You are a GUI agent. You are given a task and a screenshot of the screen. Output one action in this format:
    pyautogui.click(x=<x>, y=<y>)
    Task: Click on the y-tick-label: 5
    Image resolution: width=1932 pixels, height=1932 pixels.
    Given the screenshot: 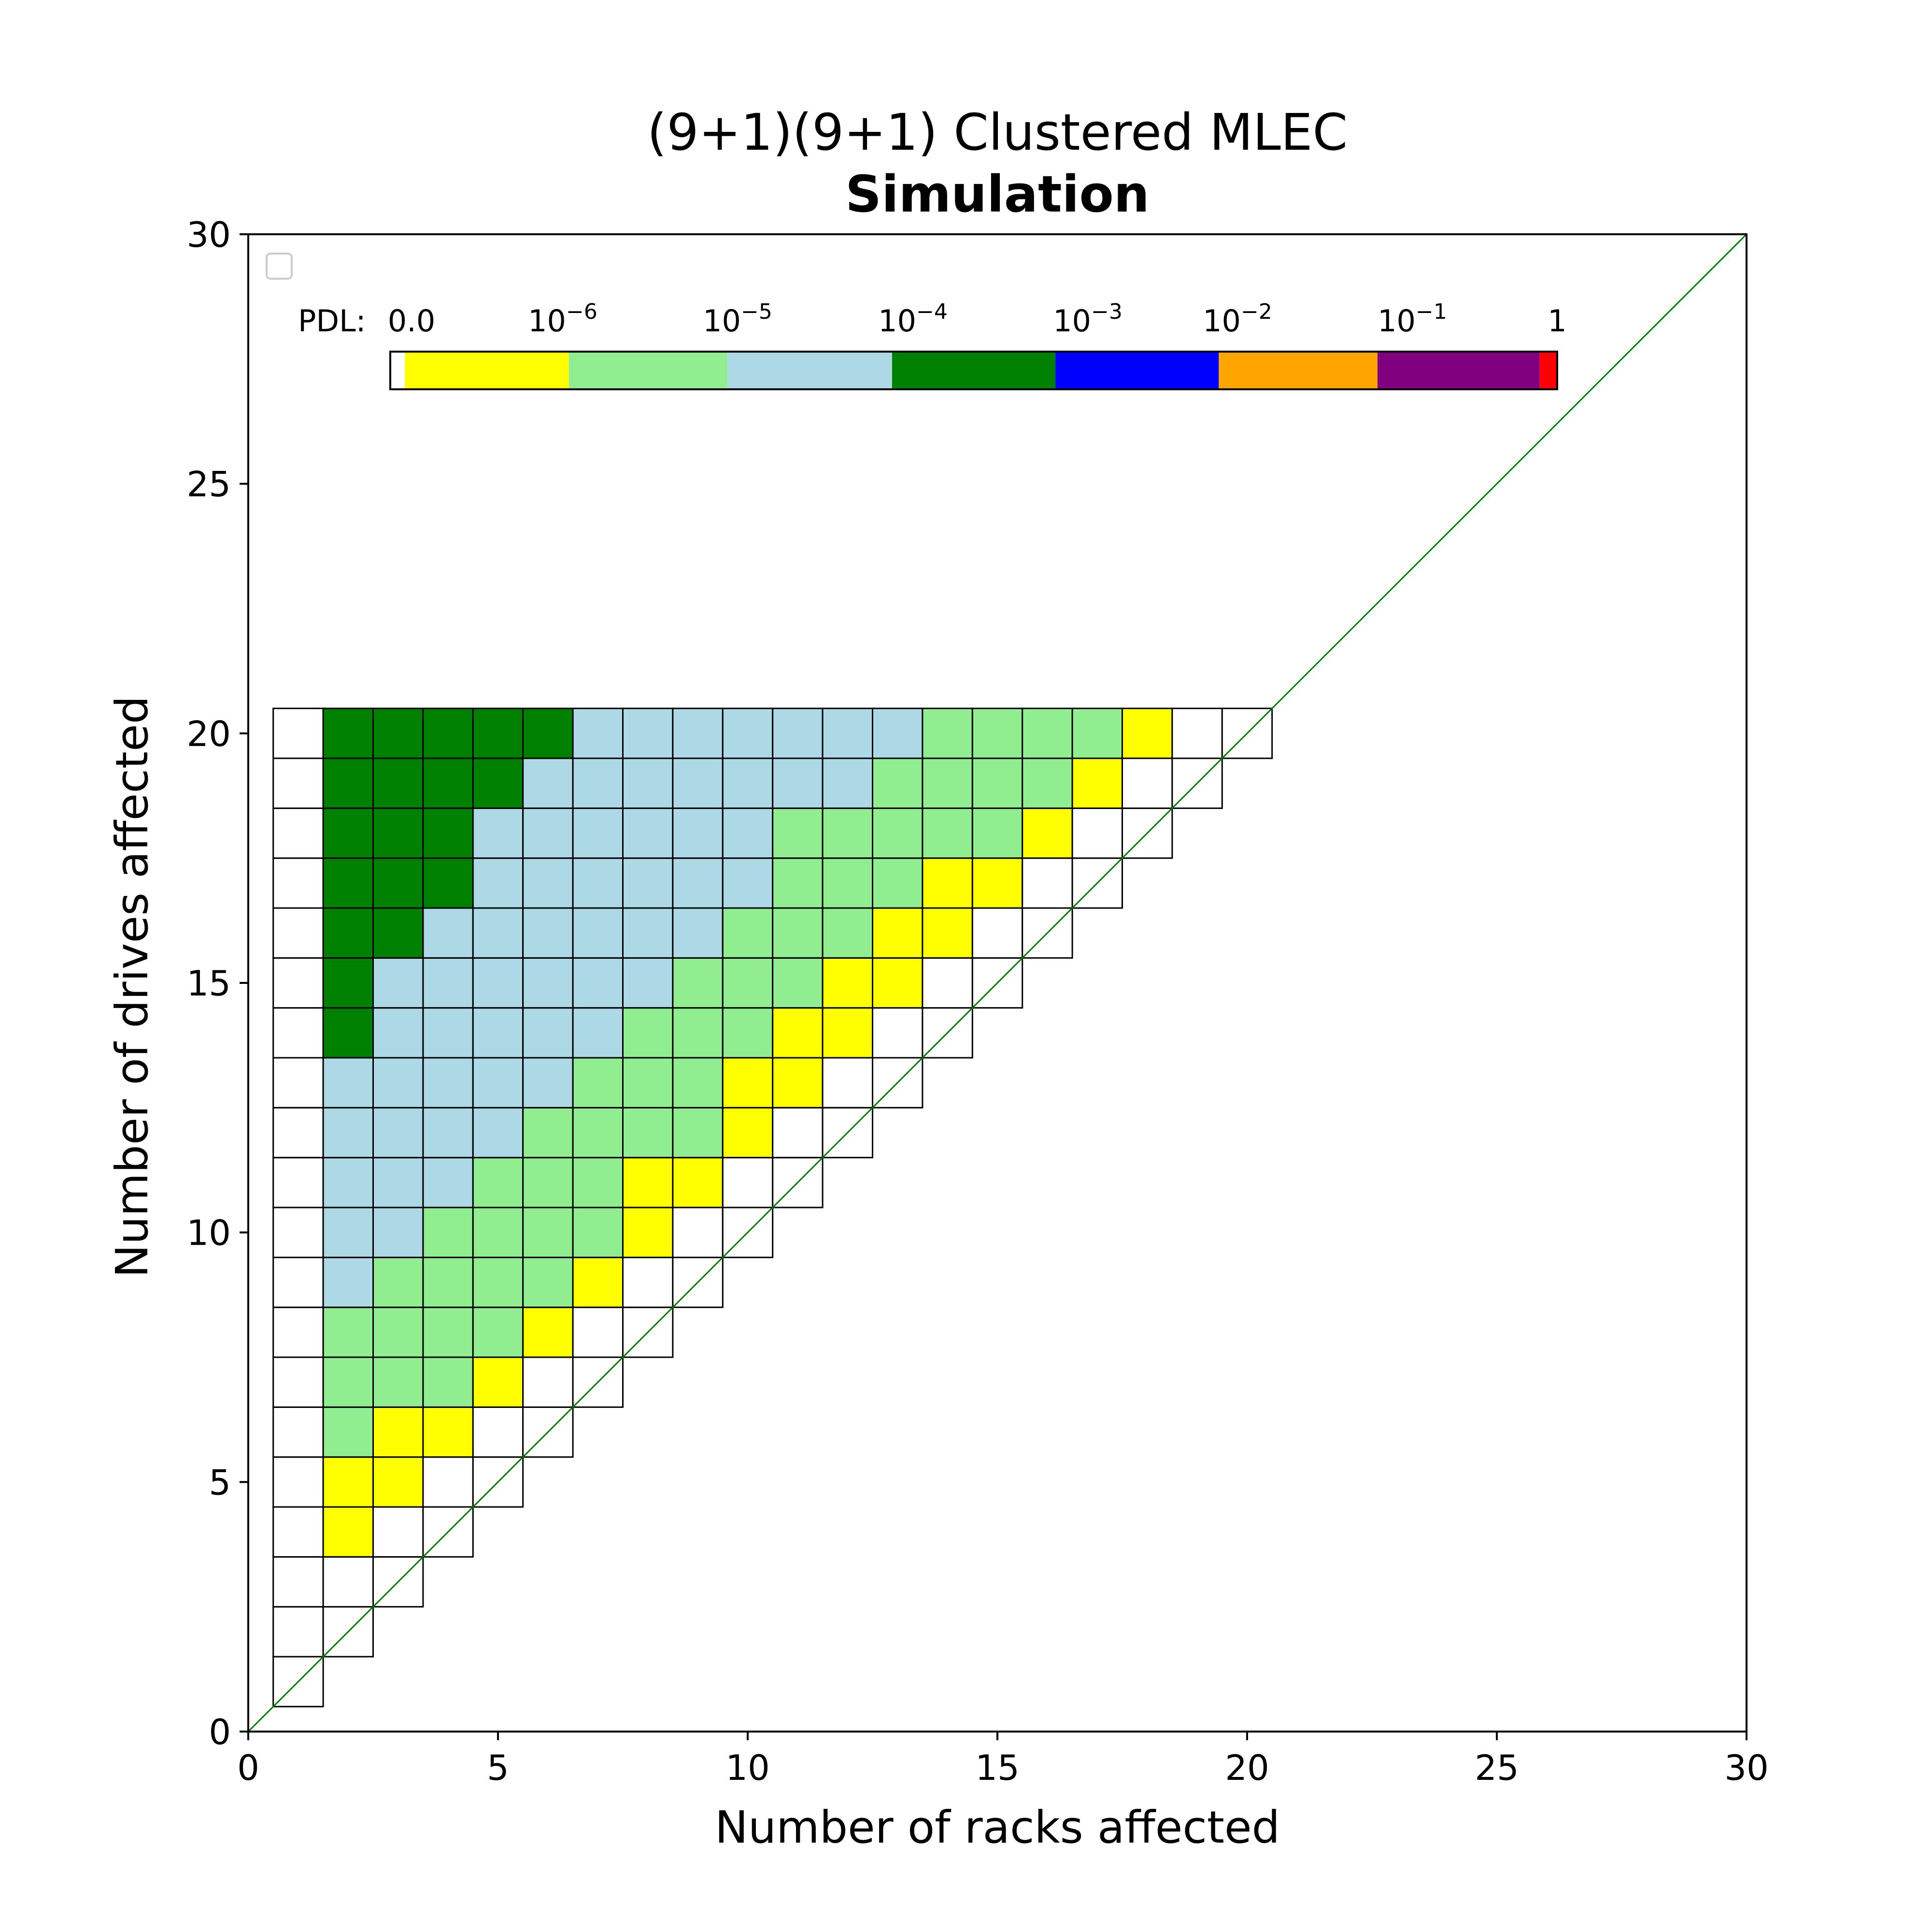 What is the action you would take?
    pyautogui.click(x=220, y=1482)
    